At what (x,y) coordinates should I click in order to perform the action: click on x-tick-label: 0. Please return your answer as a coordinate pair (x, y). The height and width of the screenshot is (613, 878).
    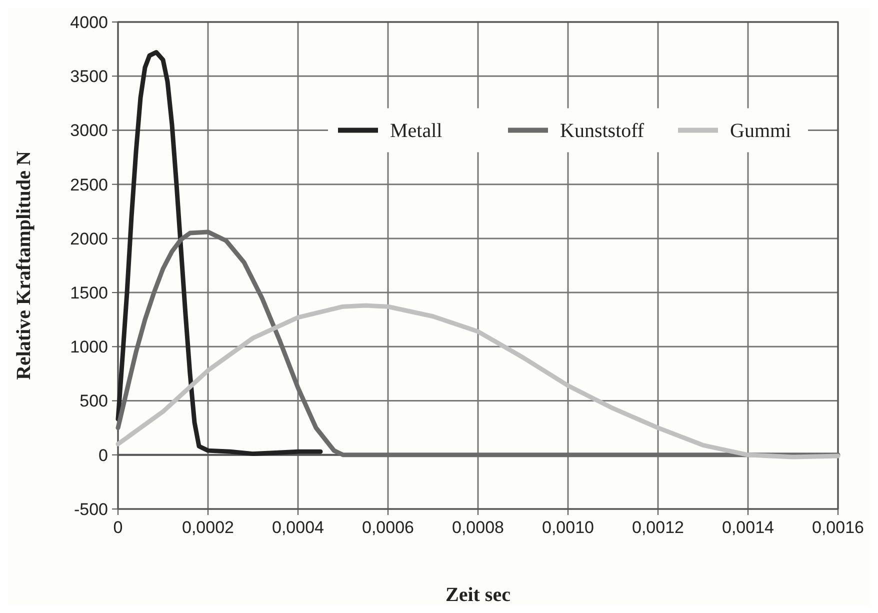
    Looking at the image, I should click on (118, 527).